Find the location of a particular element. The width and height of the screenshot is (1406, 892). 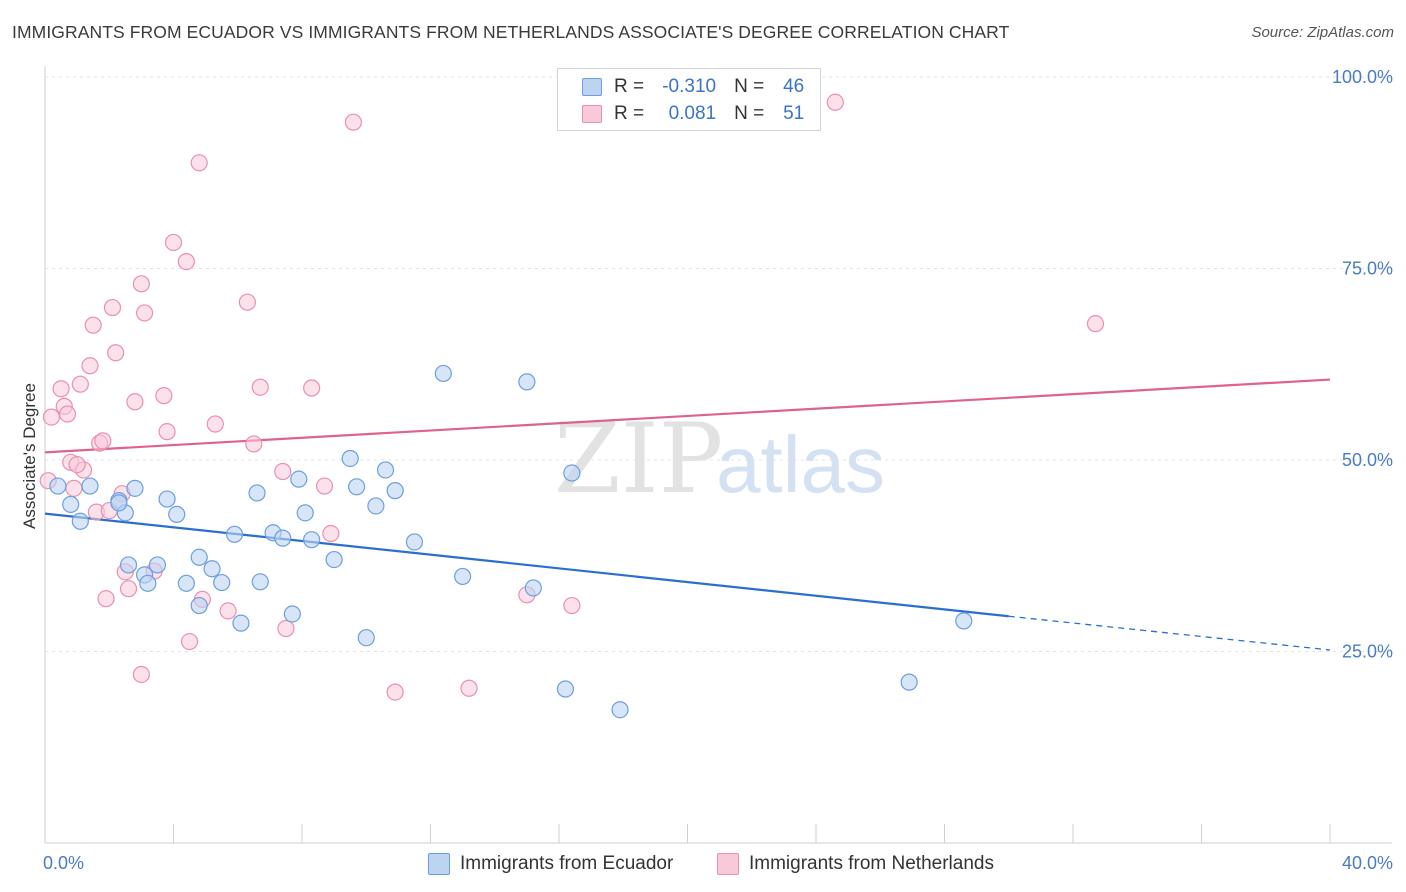

legend-row-netherlands: R = 0.081 N = 51 is located at coordinates (693, 114).